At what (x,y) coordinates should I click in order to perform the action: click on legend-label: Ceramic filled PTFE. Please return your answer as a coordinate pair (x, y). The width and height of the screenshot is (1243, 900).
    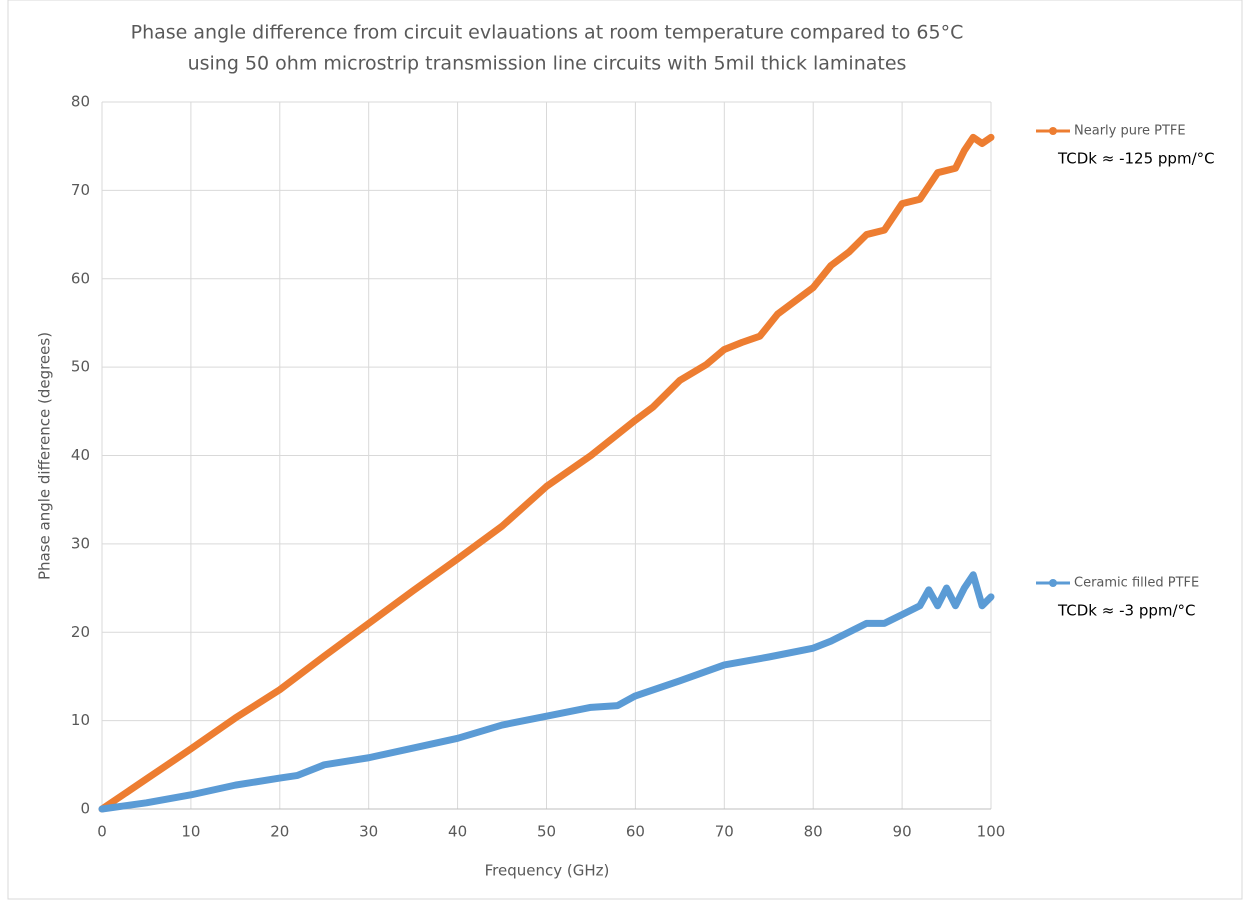
    Looking at the image, I should click on (1136, 583).